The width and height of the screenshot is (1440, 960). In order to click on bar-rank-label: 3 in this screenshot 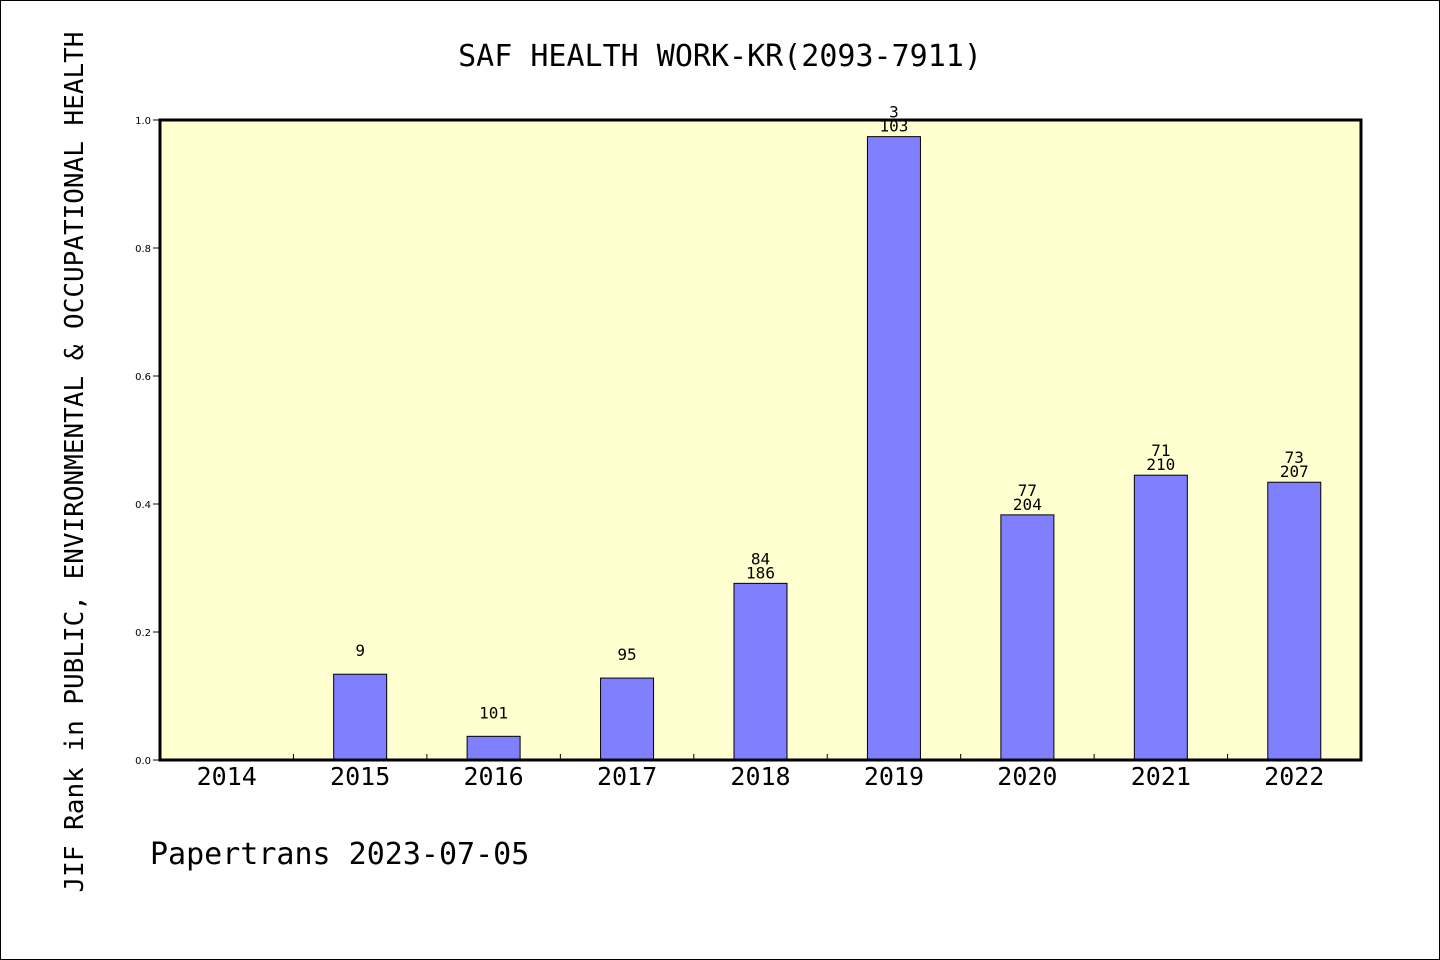, I will do `click(894, 112)`.